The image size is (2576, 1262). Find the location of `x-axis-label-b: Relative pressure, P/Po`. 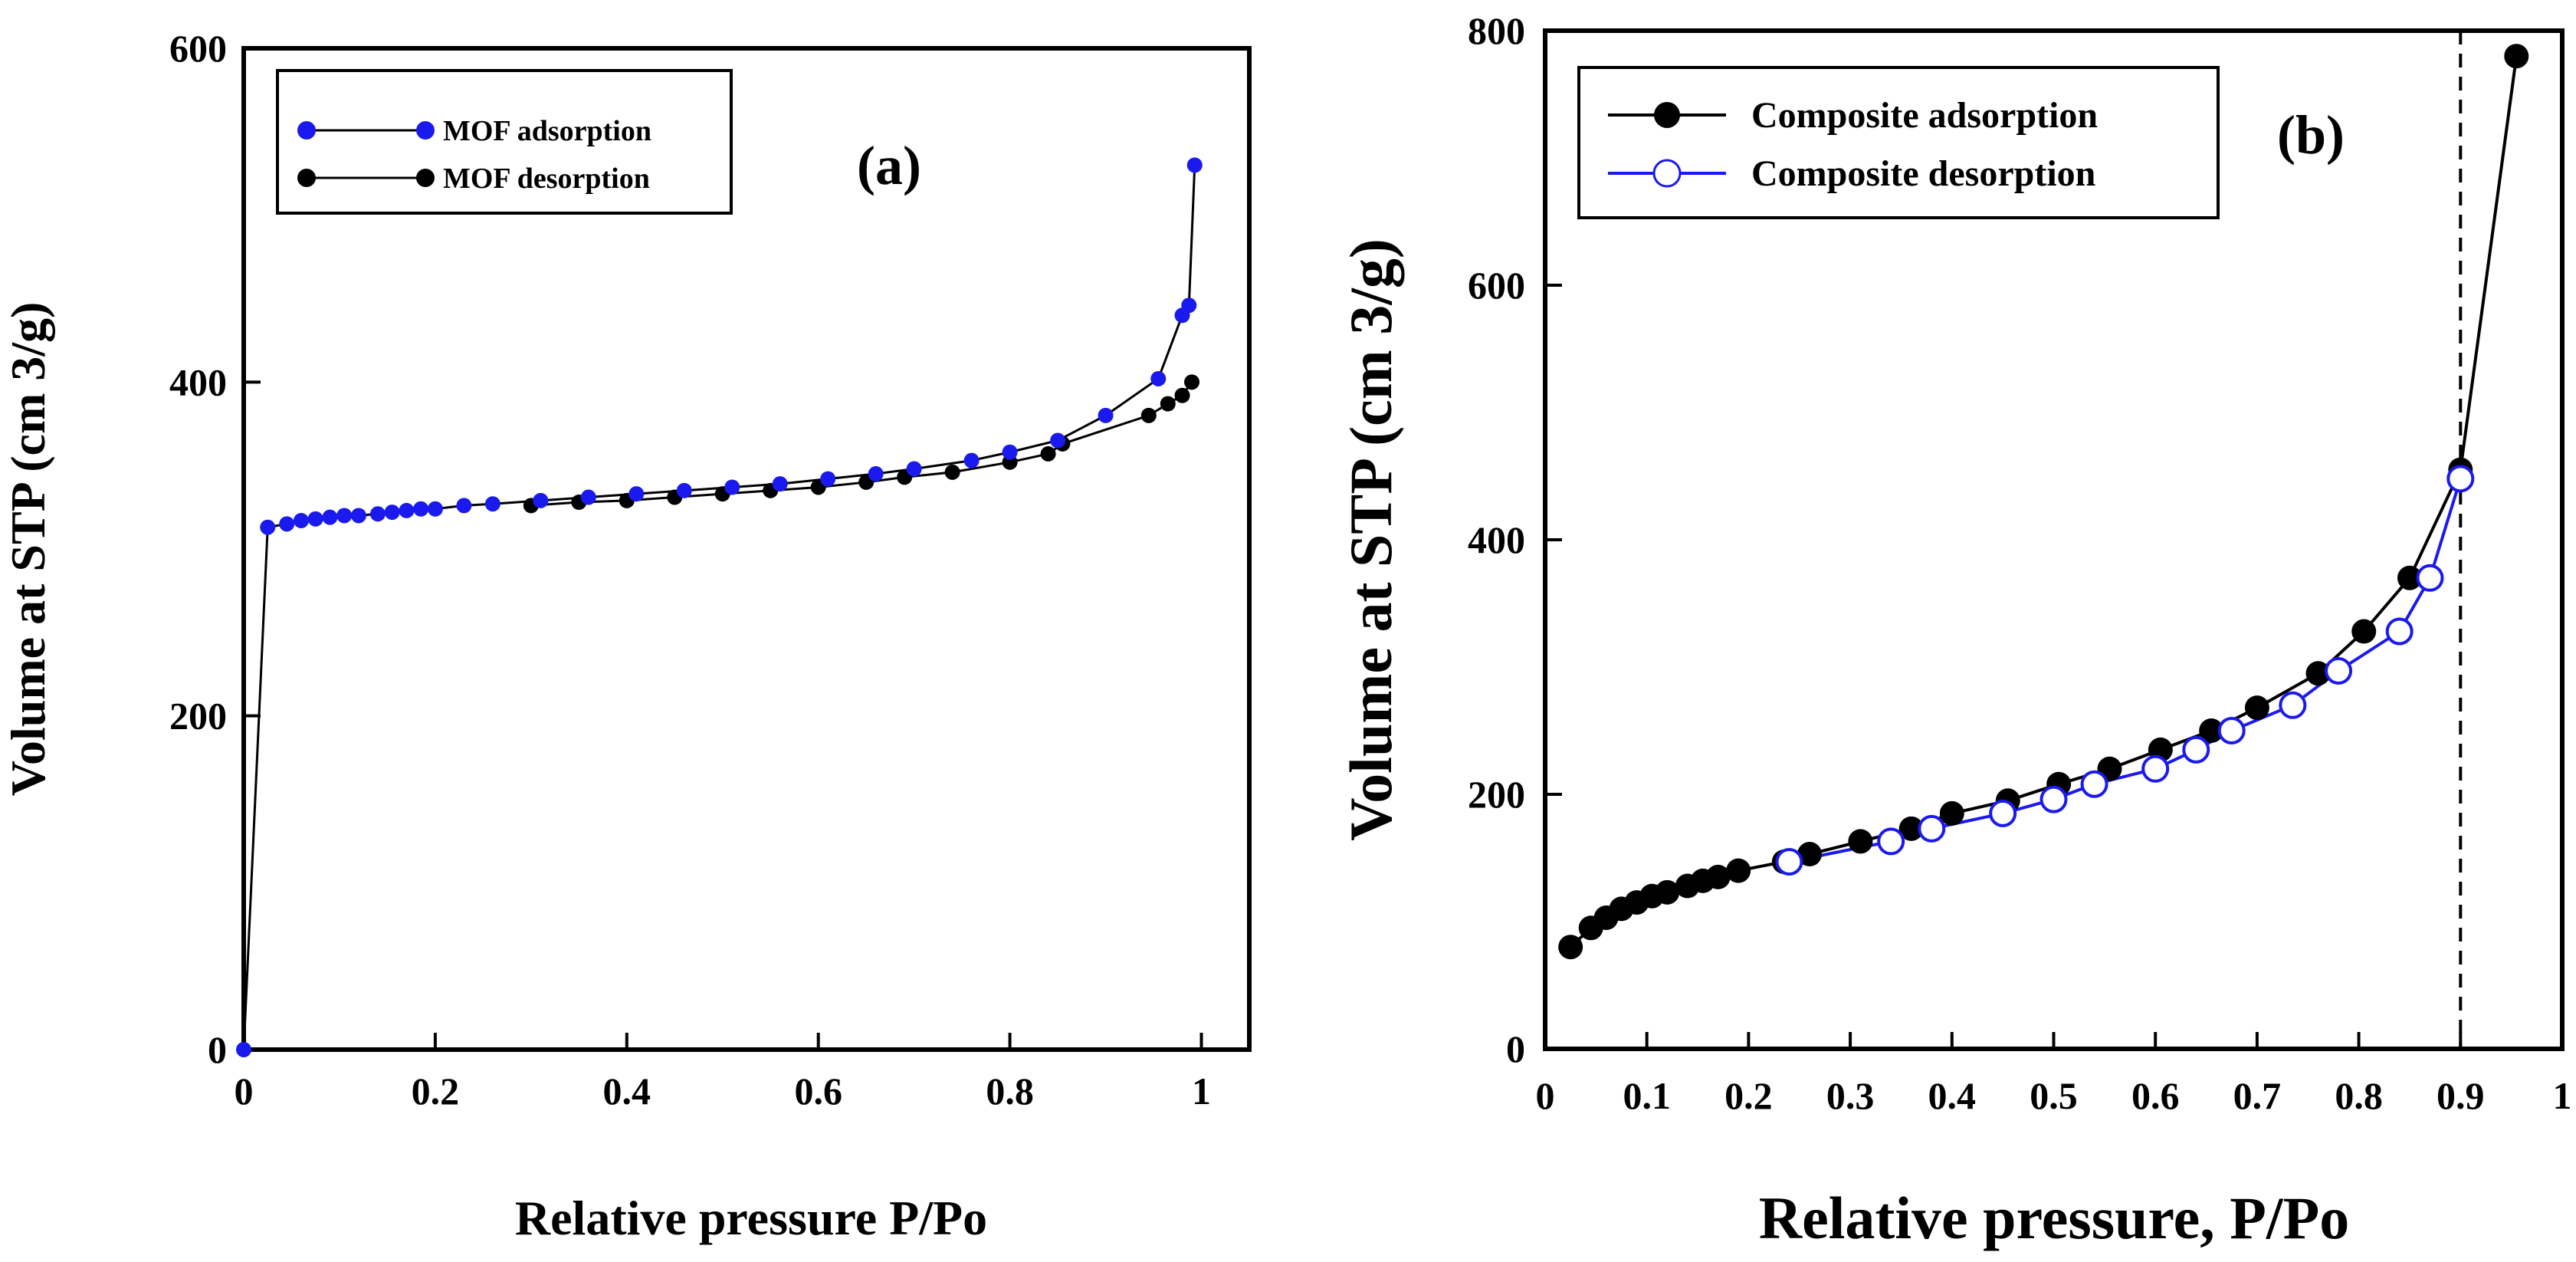

x-axis-label-b: Relative pressure, P/Po is located at coordinates (2054, 1218).